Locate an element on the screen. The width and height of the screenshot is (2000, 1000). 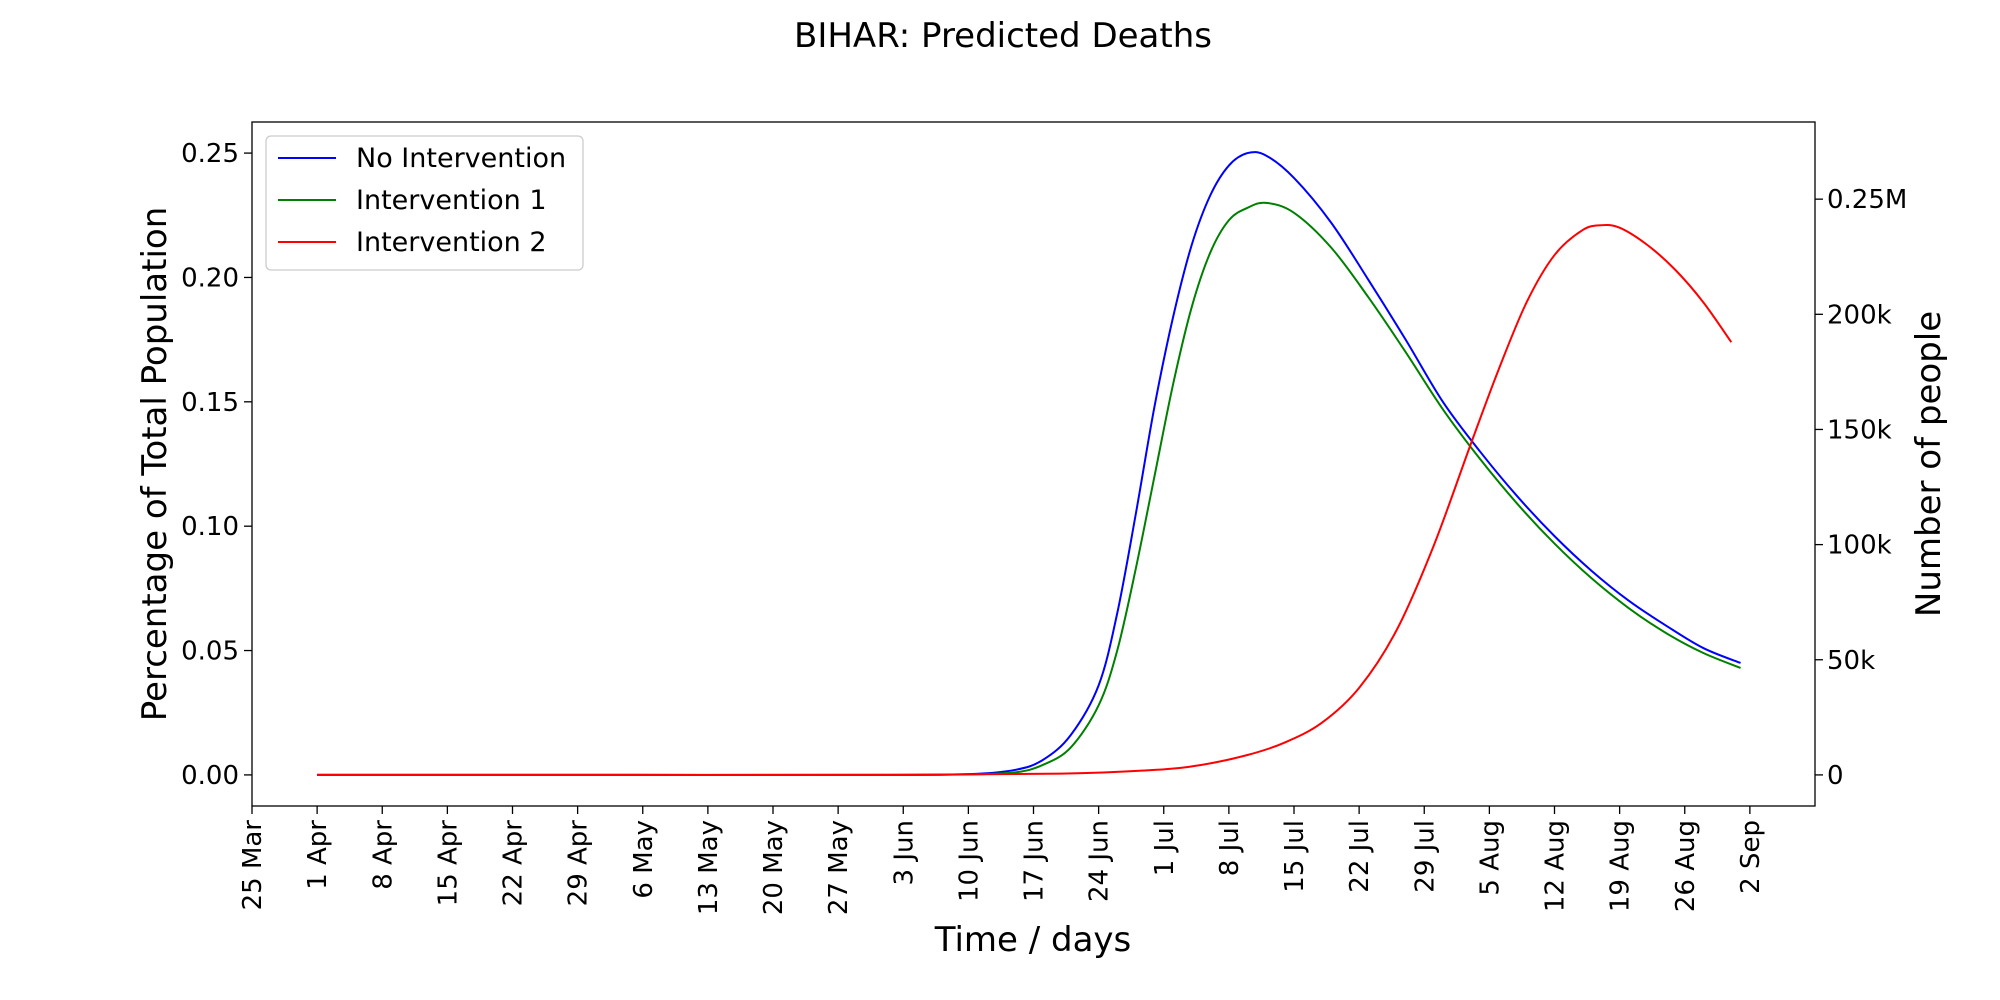
x-tick-label: 25 Mar is located at coordinates (253, 865).